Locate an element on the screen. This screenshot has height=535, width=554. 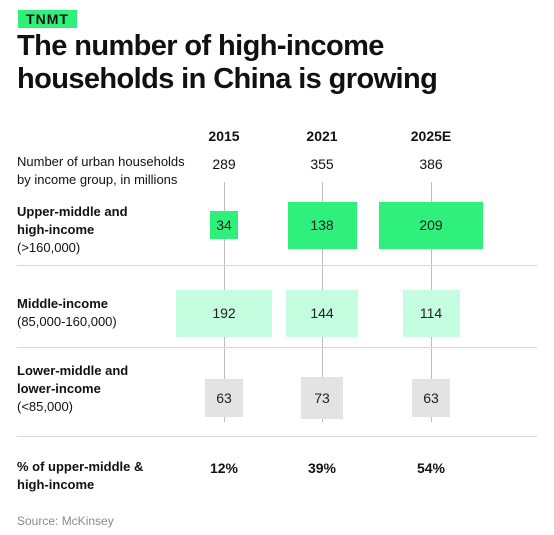
brand-logo: TNMT is located at coordinates (47, 19).